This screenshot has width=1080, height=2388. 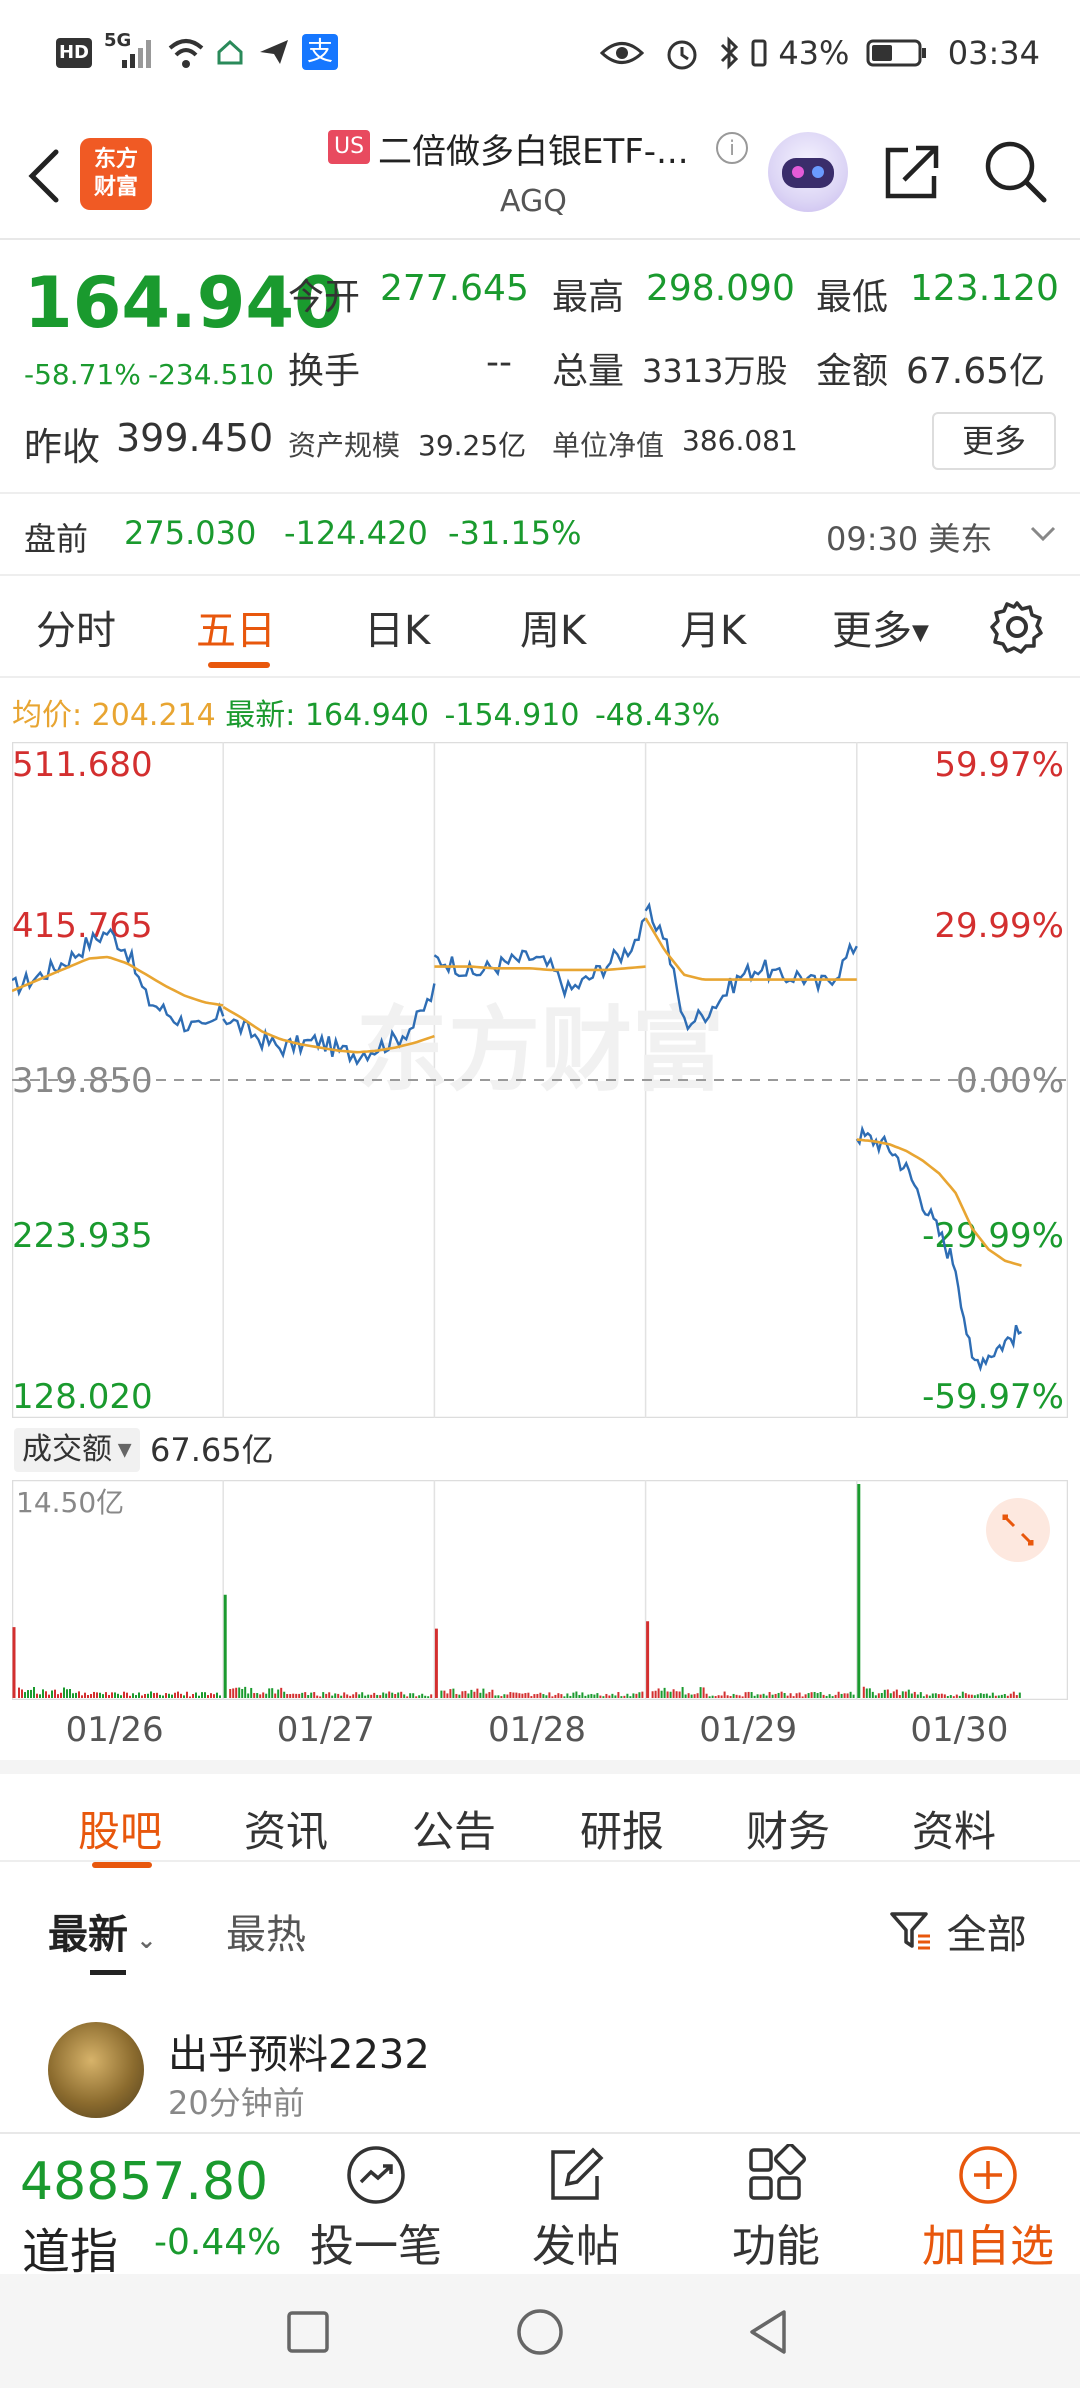 I want to click on chevron-down-icon, so click(x=1043, y=533).